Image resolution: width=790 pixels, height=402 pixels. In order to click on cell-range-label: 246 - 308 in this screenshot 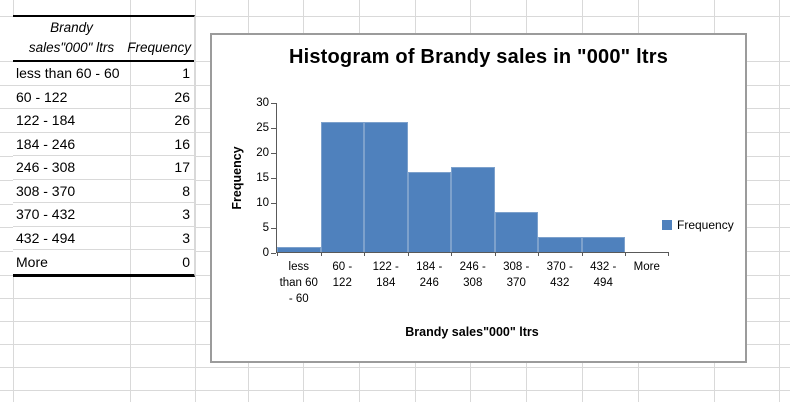, I will do `click(46, 167)`.